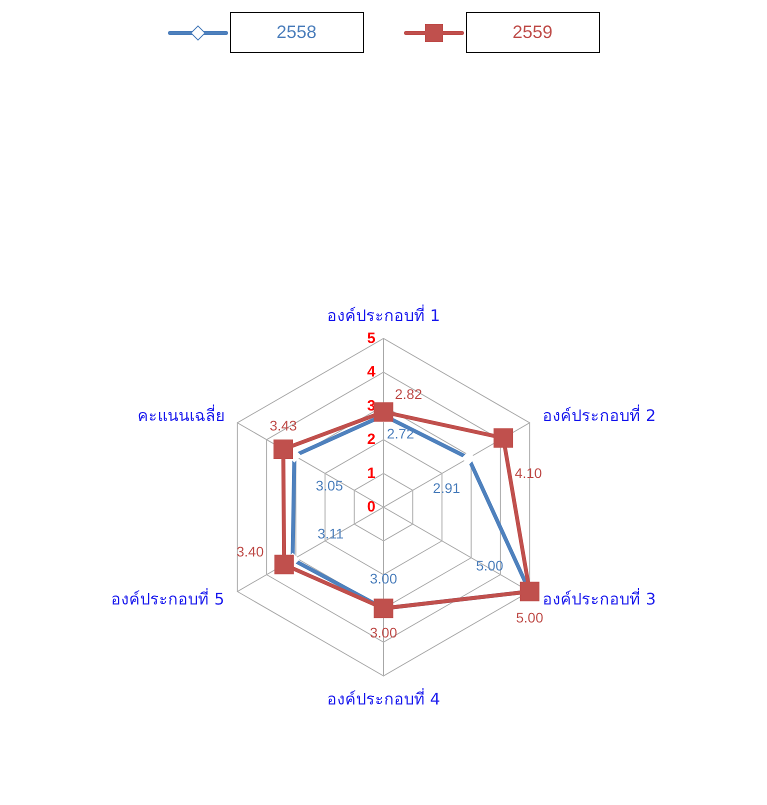 The width and height of the screenshot is (767, 805). What do you see at coordinates (371, 439) in the screenshot?
I see `y-tick-label: 2` at bounding box center [371, 439].